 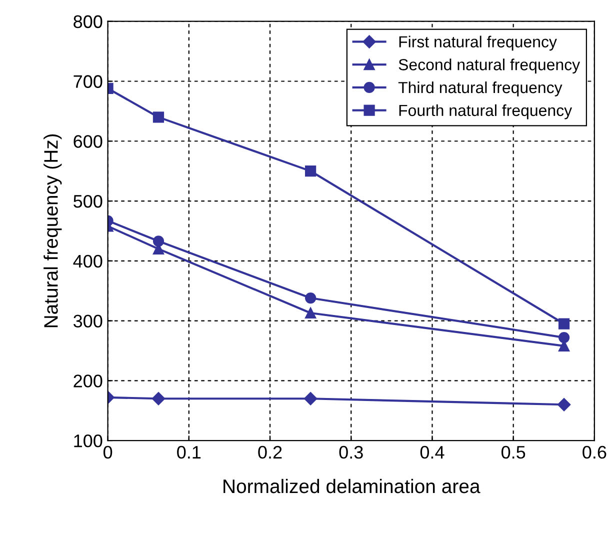 I want to click on y-tick-label: 800, so click(x=88, y=21).